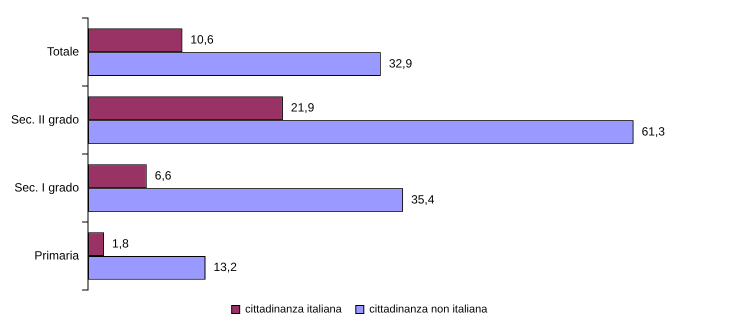  I want to click on legend-label: cittadinanza italiana, so click(294, 310).